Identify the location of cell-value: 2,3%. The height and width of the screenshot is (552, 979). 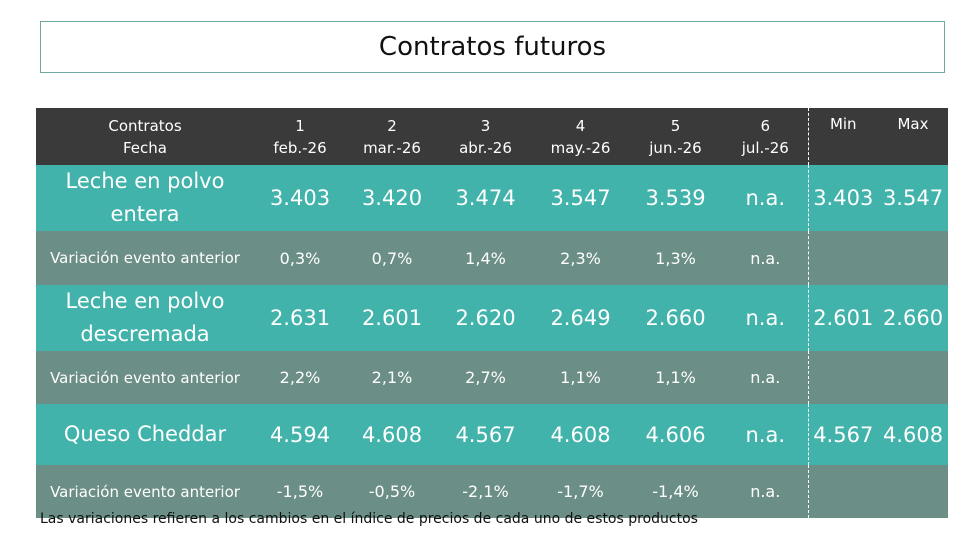
(580, 258).